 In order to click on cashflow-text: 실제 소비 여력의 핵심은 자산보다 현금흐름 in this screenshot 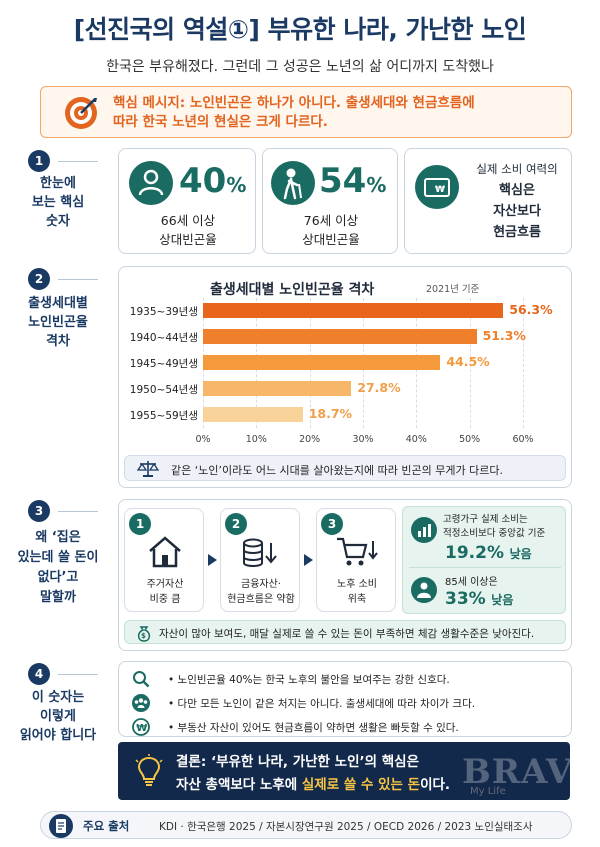, I will do `click(517, 201)`.